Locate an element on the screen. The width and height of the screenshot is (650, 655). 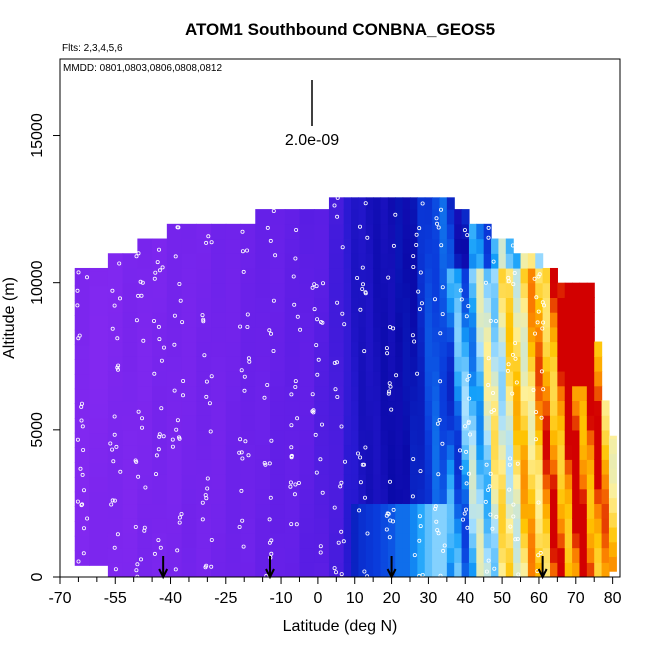
x-tick-label: 60 is located at coordinates (539, 598).